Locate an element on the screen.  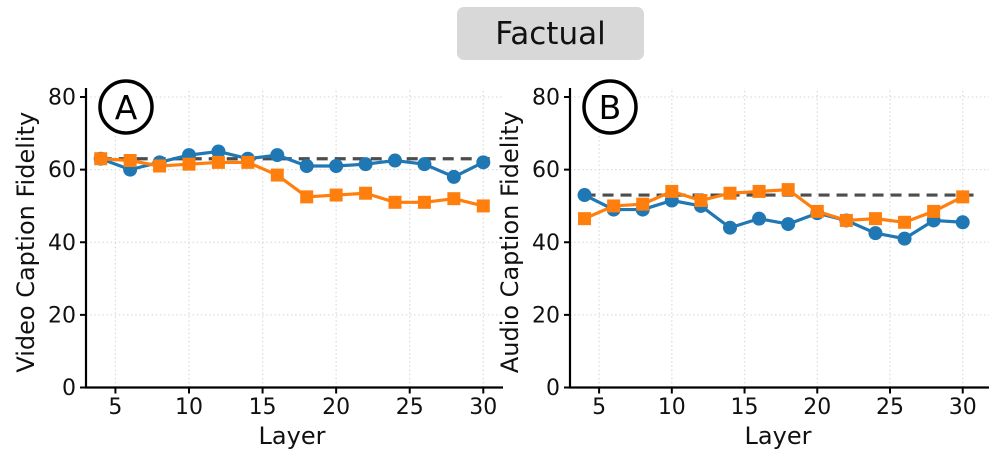
y-axis-label: Video Caption Fidelity is located at coordinates (26, 242).